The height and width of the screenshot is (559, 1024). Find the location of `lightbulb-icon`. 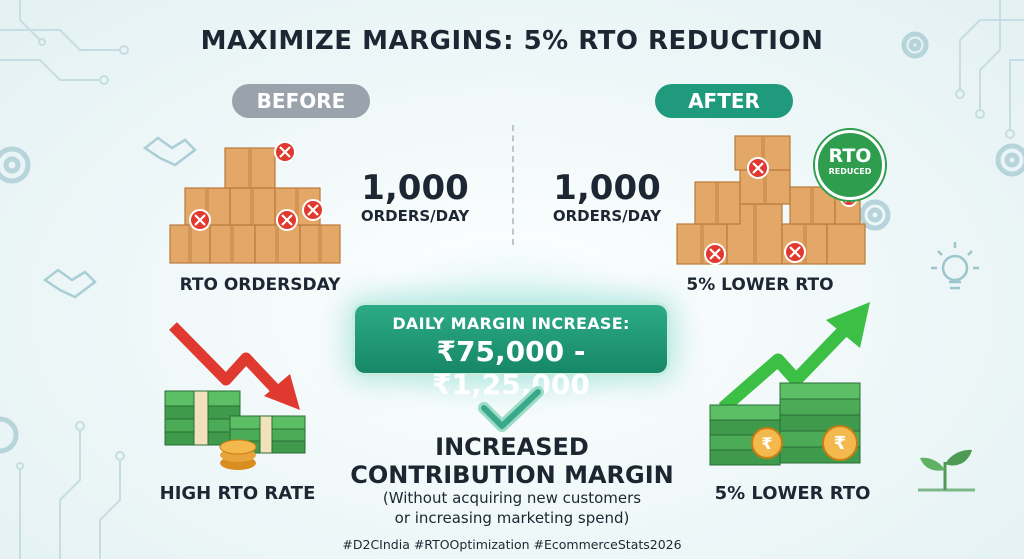

lightbulb-icon is located at coordinates (955, 266).